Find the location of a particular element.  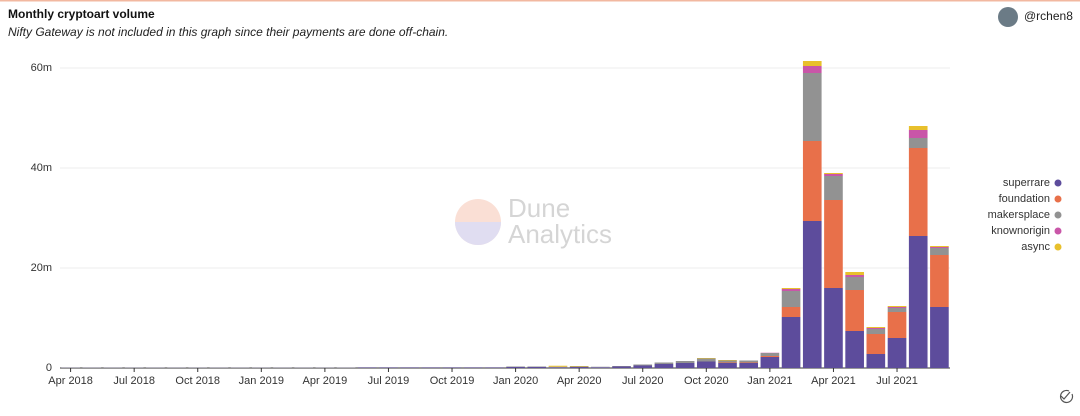

x-tick-label: Apr 2021 is located at coordinates (833, 381).